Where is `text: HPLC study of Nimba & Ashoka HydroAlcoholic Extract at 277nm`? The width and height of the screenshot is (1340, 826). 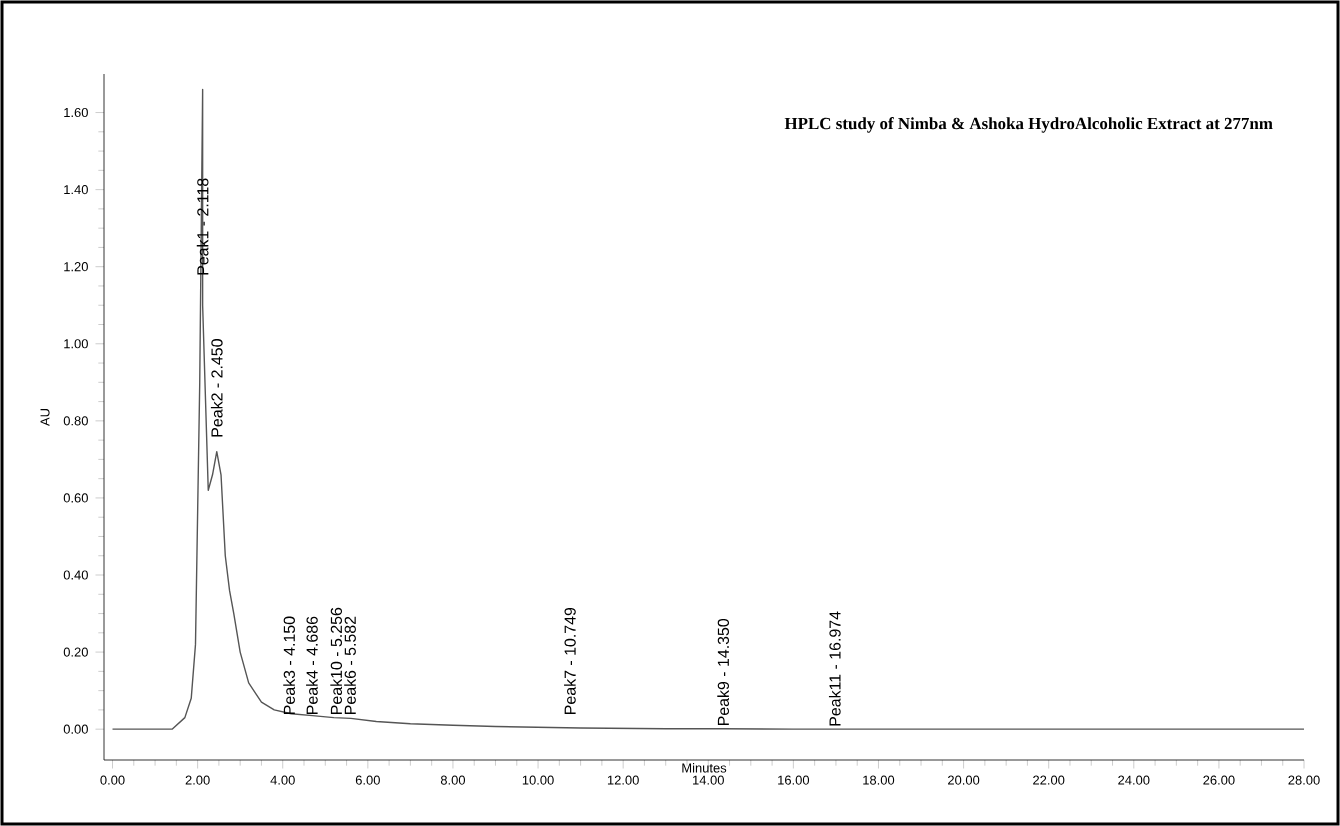 text: HPLC study of Nimba & Ashoka HydroAlcoholic Extract at 277nm is located at coordinates (1028, 125).